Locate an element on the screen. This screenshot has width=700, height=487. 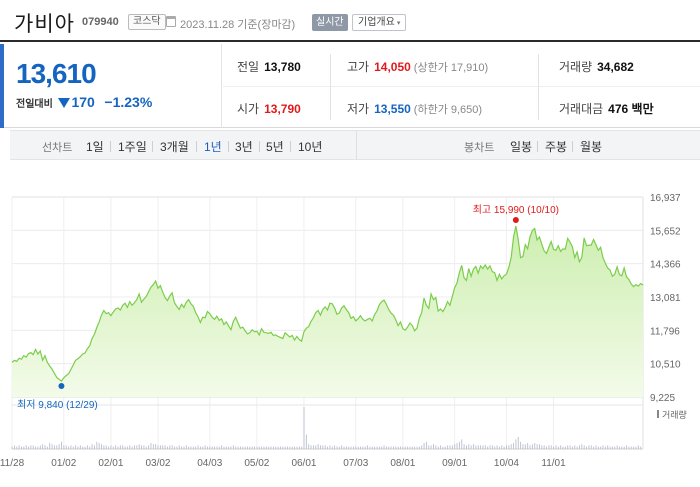
y-tick-label: 10,510 is located at coordinates (665, 365).